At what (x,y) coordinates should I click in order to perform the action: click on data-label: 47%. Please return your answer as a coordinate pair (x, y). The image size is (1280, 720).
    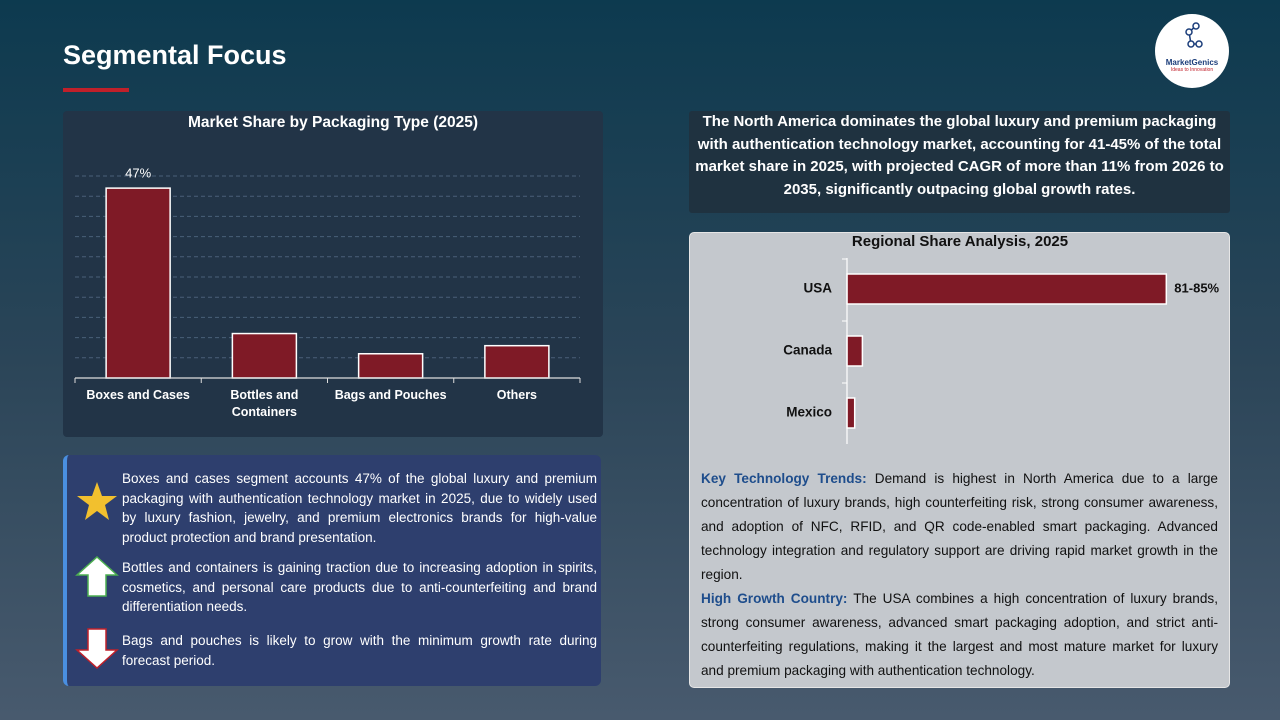
    Looking at the image, I should click on (138, 173).